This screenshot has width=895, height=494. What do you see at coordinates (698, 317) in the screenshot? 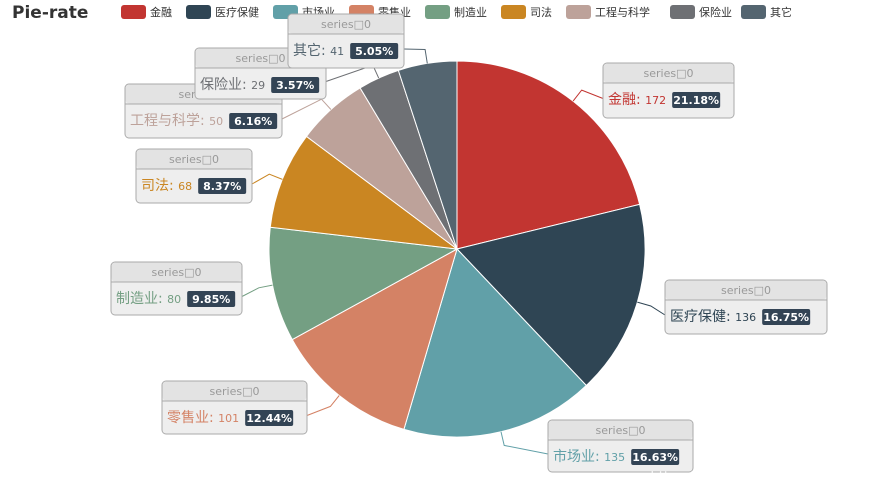
I see `label-category: 医疗保健` at bounding box center [698, 317].